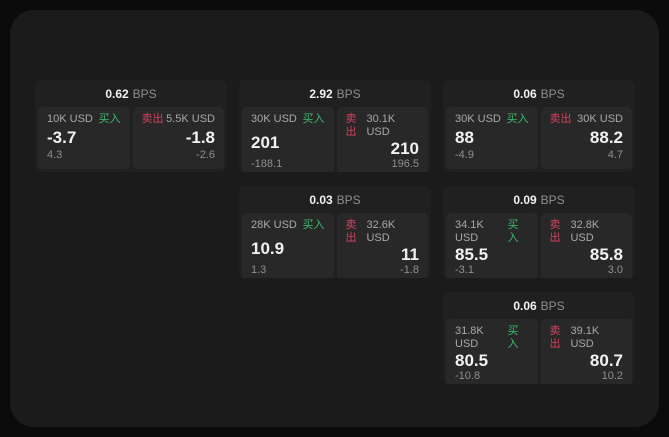 The width and height of the screenshot is (669, 437). I want to click on sell-tile-header: 卖出 39.1K USD, so click(587, 338).